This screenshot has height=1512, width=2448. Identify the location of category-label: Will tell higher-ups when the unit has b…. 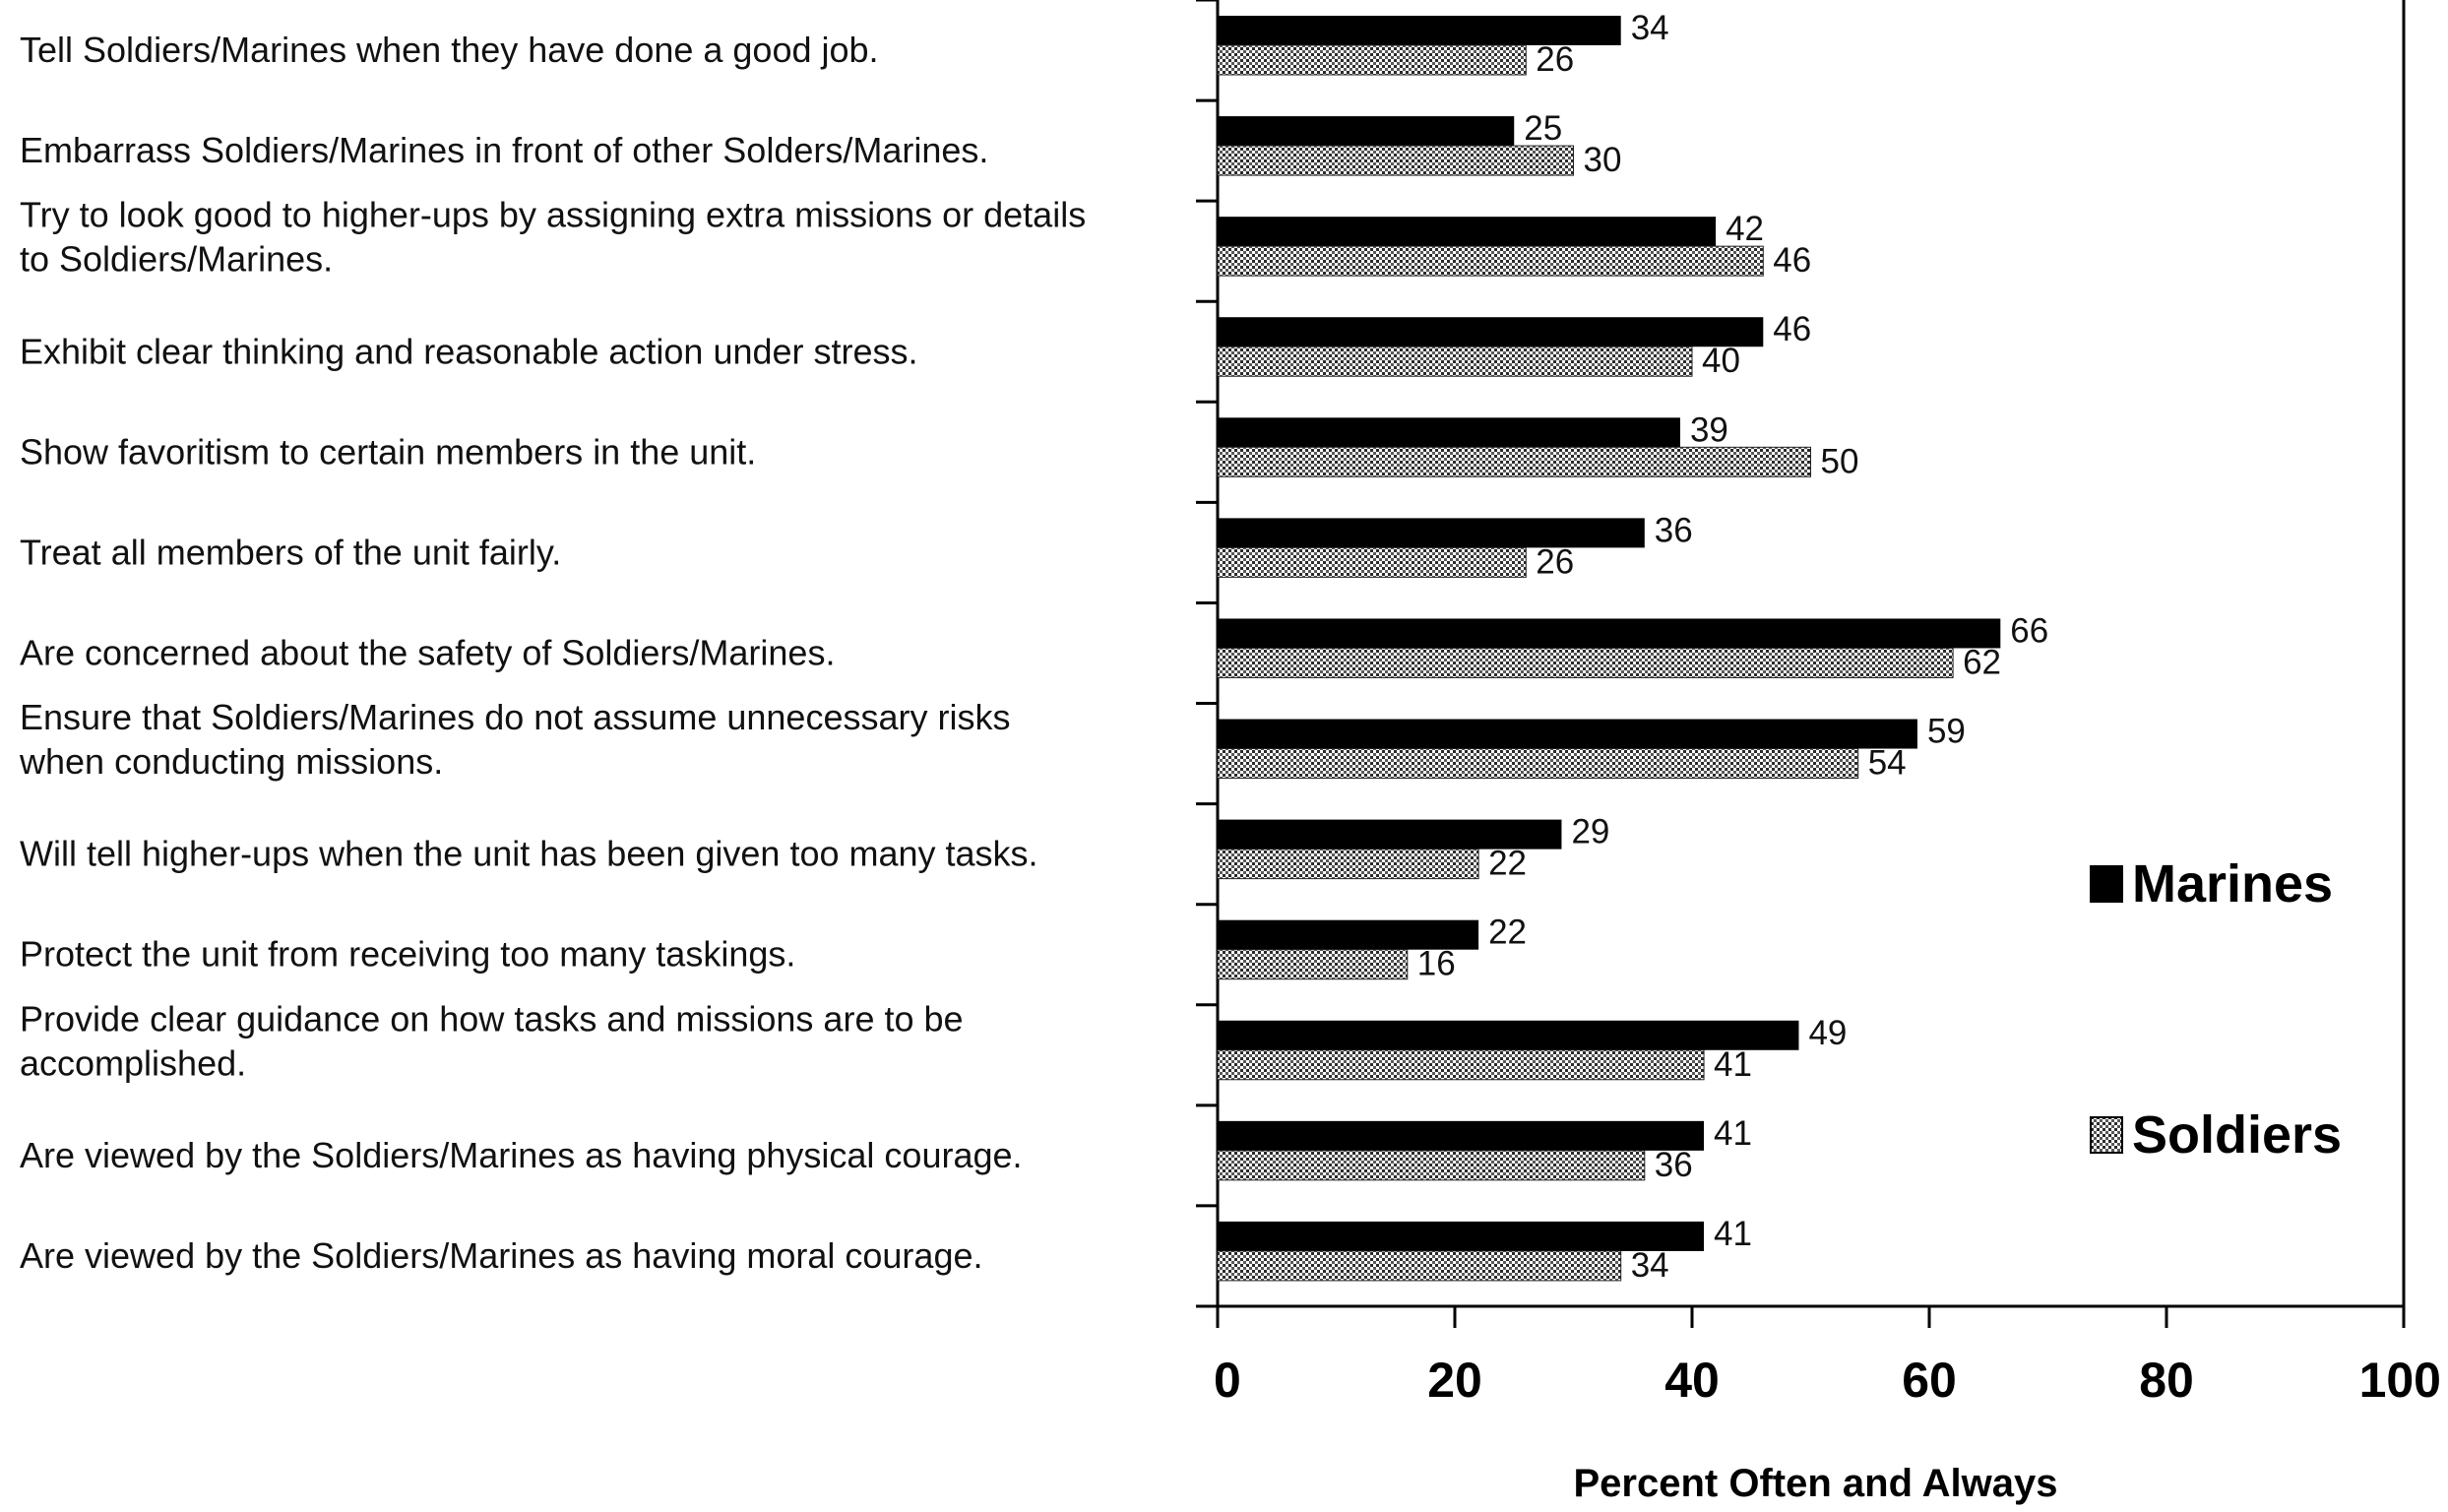
(529, 854).